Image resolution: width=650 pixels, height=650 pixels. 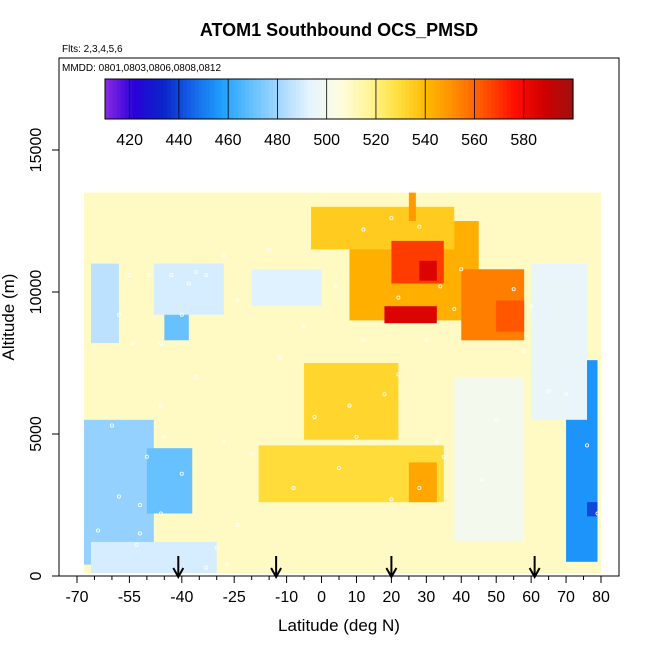 What do you see at coordinates (181, 597) in the screenshot?
I see `x-tick-label: -40` at bounding box center [181, 597].